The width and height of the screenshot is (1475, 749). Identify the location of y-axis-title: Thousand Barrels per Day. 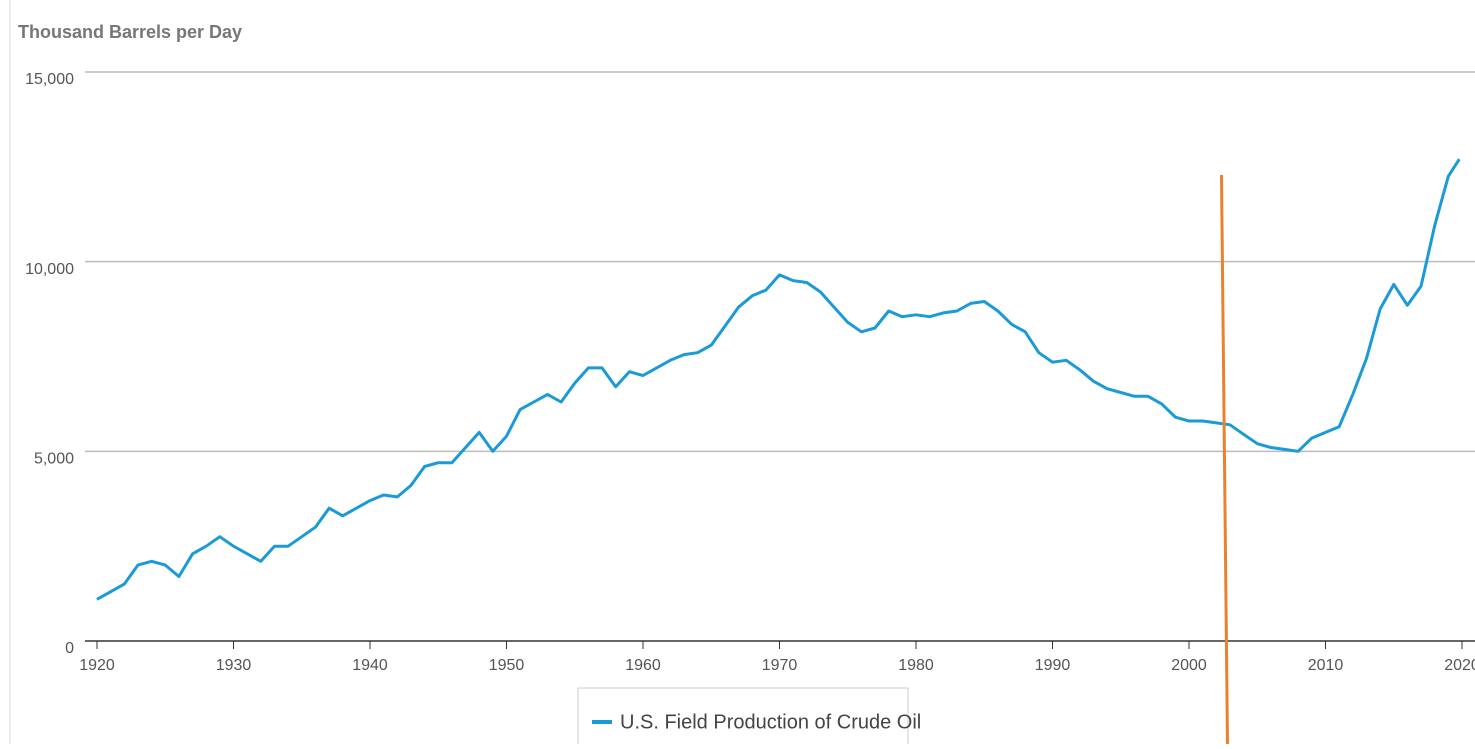
(130, 32).